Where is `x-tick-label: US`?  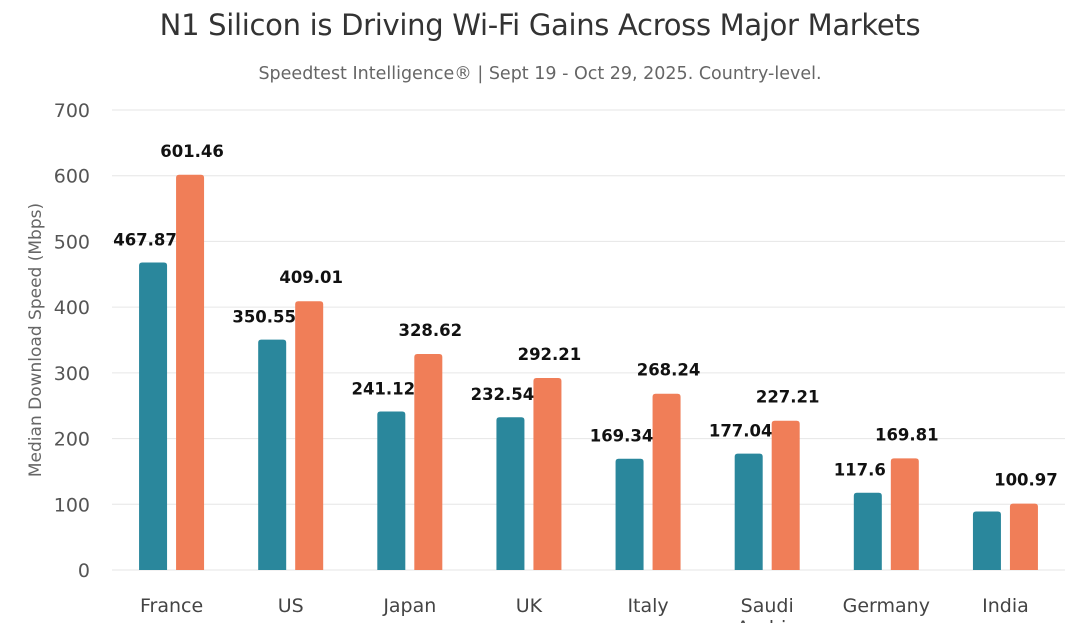
x-tick-label: US is located at coordinates (291, 606).